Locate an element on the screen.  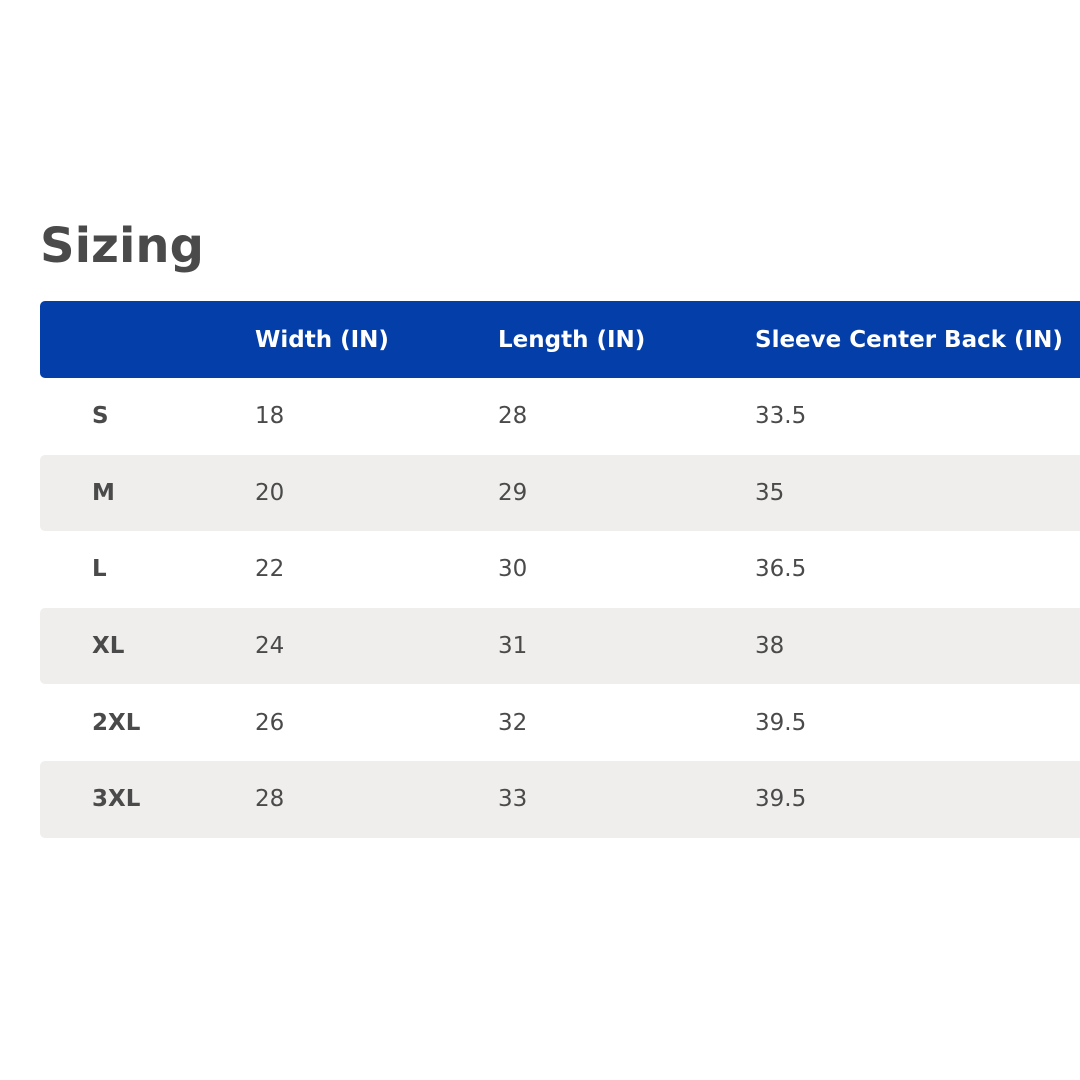
table-cell: 32 is located at coordinates (513, 722).